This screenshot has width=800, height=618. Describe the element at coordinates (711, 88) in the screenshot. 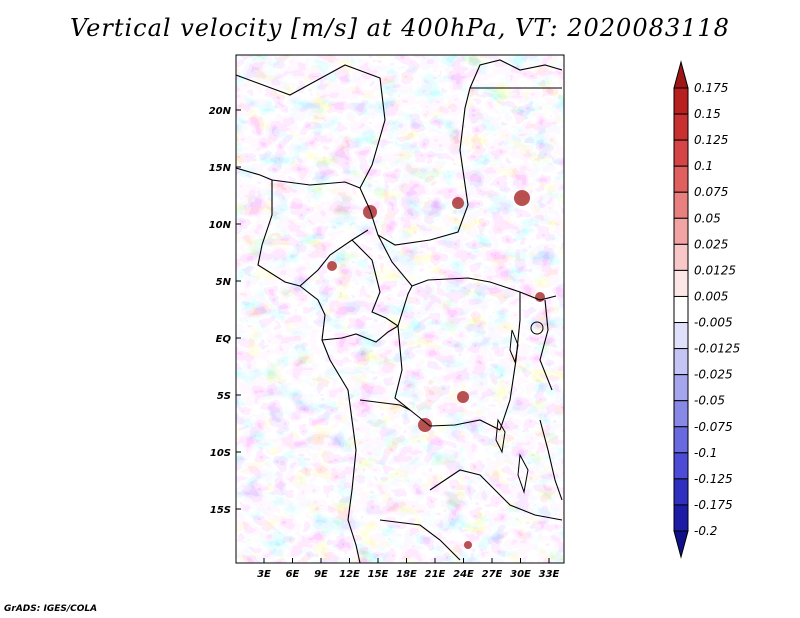

I see `colorbar-label: 0.175` at that location.